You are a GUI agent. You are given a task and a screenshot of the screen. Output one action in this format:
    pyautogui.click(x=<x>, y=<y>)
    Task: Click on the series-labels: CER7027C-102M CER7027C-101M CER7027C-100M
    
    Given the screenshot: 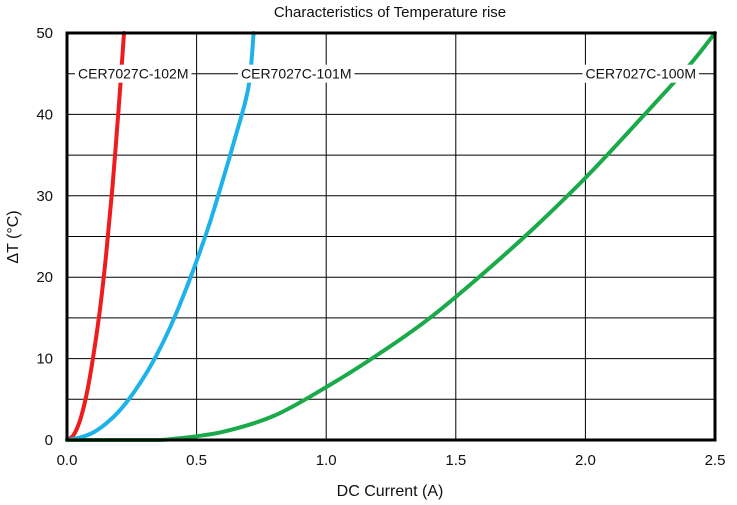 What is the action you would take?
    pyautogui.click(x=387, y=73)
    